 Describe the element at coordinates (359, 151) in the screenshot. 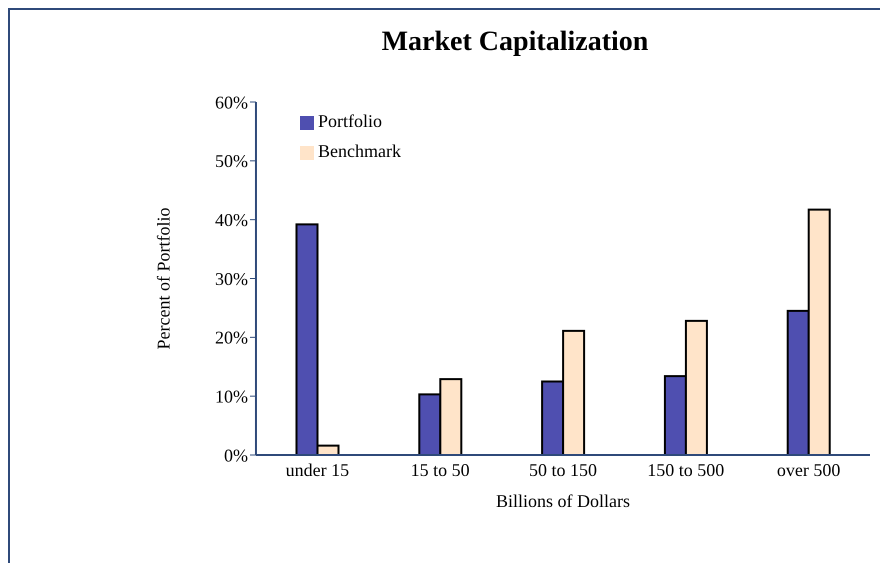

I see `legend-label: Benchmark` at that location.